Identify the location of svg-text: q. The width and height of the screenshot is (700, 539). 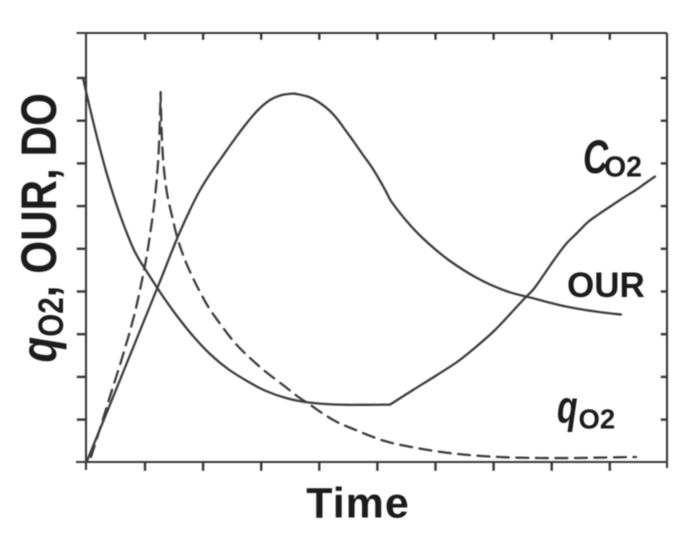
(567, 408).